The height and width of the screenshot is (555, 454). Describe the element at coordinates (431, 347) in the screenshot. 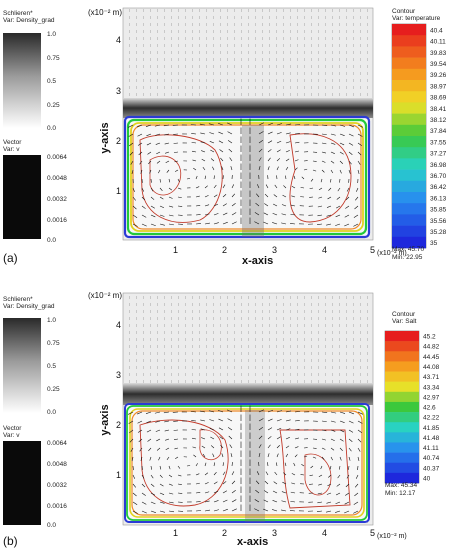

I see `contour-level-label: 44.82` at that location.